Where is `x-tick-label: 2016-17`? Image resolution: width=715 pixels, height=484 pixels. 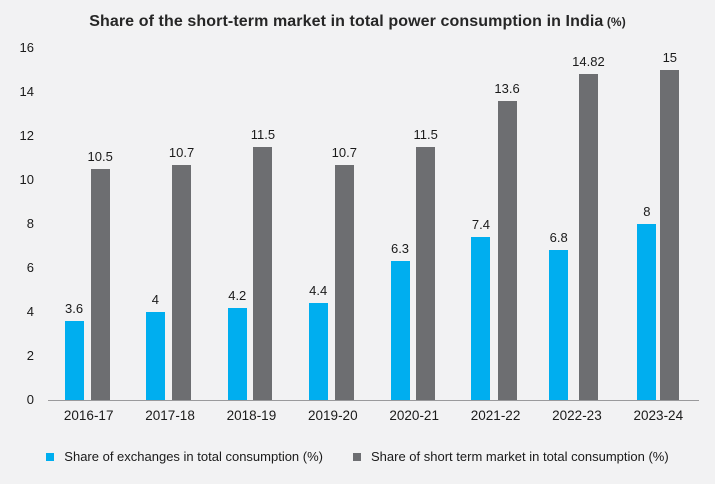
x-tick-label: 2016-17 is located at coordinates (88, 415).